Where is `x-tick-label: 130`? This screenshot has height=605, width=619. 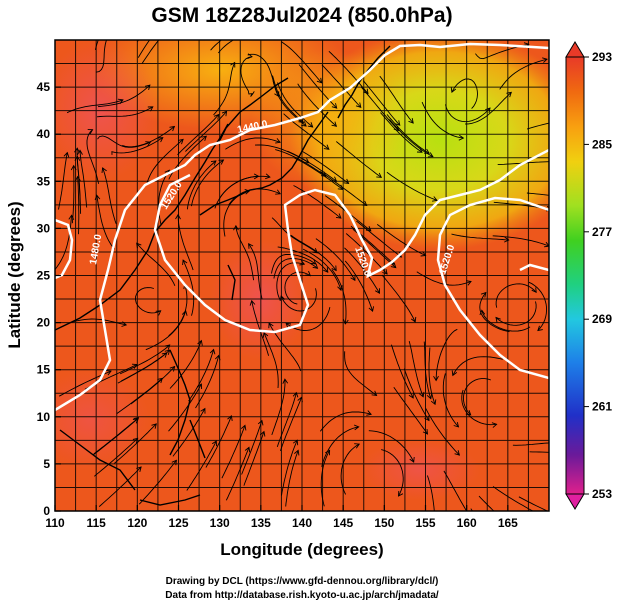
x-tick-label: 130 is located at coordinates (220, 523).